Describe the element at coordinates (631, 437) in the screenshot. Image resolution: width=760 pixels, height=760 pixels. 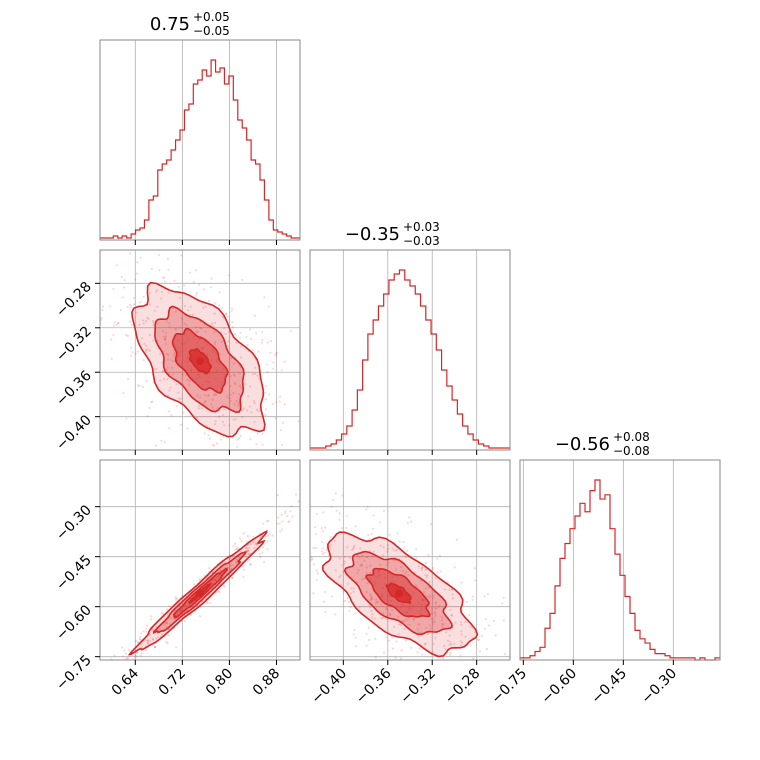
I see `title-plus-error: +0.08` at that location.